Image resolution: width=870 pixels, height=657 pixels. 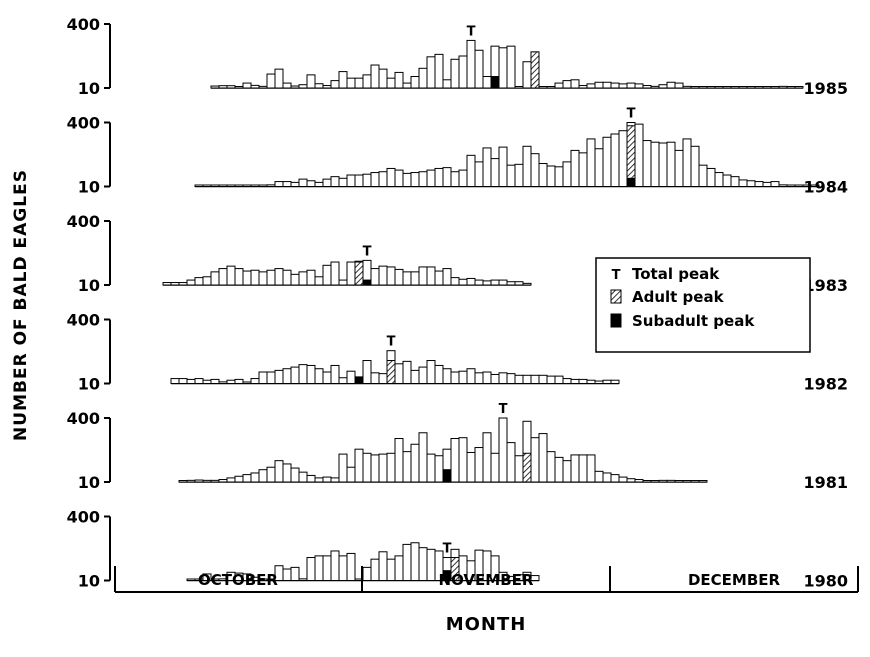 I want to click on adult-peak-bar, so click(x=631, y=156).